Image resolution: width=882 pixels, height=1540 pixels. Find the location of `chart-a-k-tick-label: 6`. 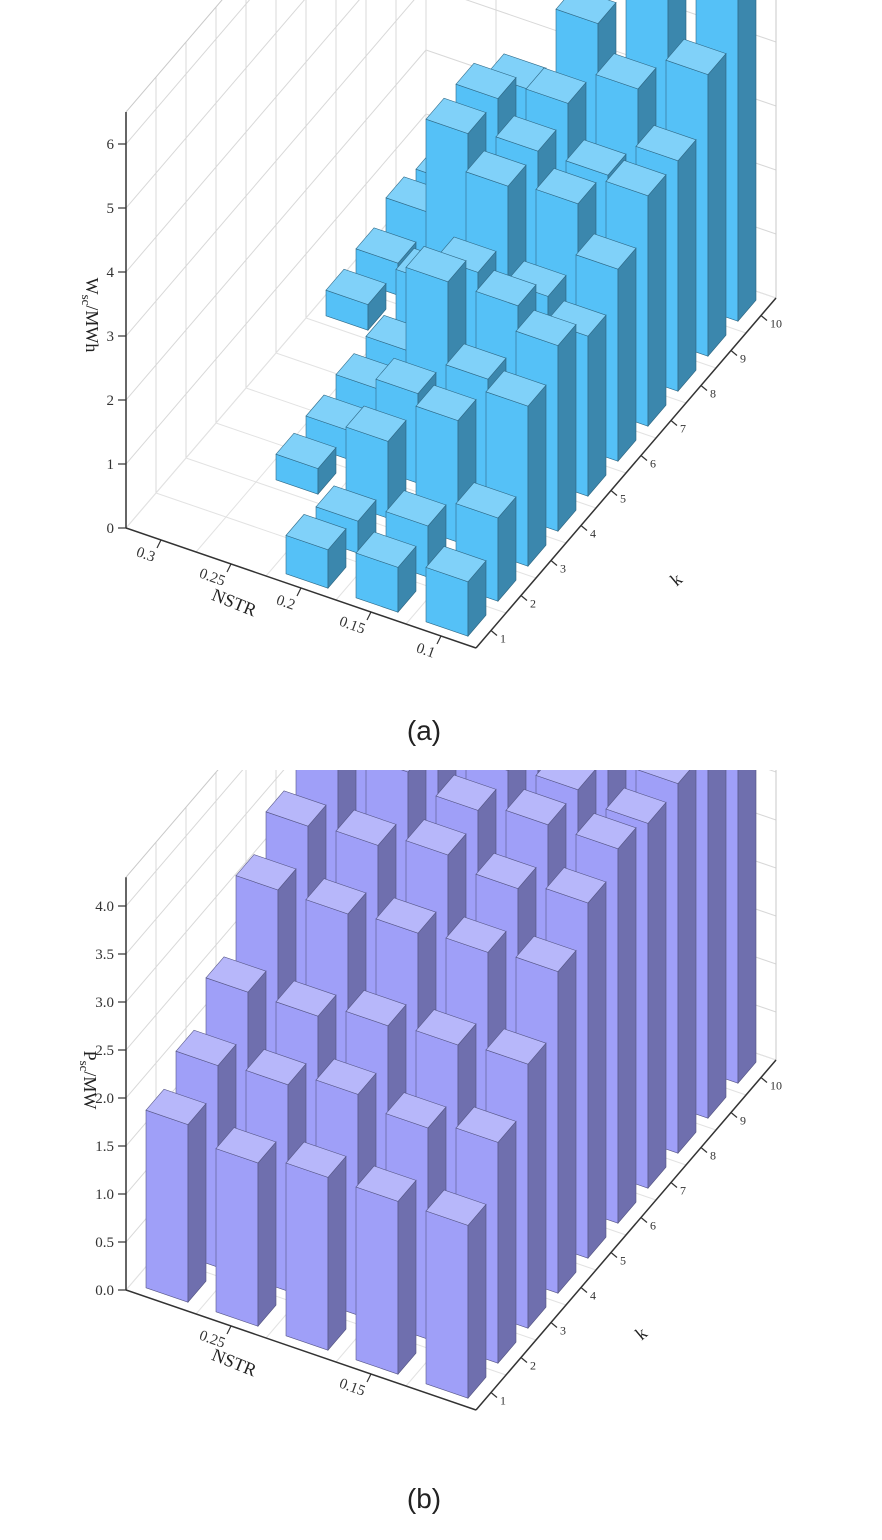

chart-a-k-tick-label: 6 is located at coordinates (653, 464).